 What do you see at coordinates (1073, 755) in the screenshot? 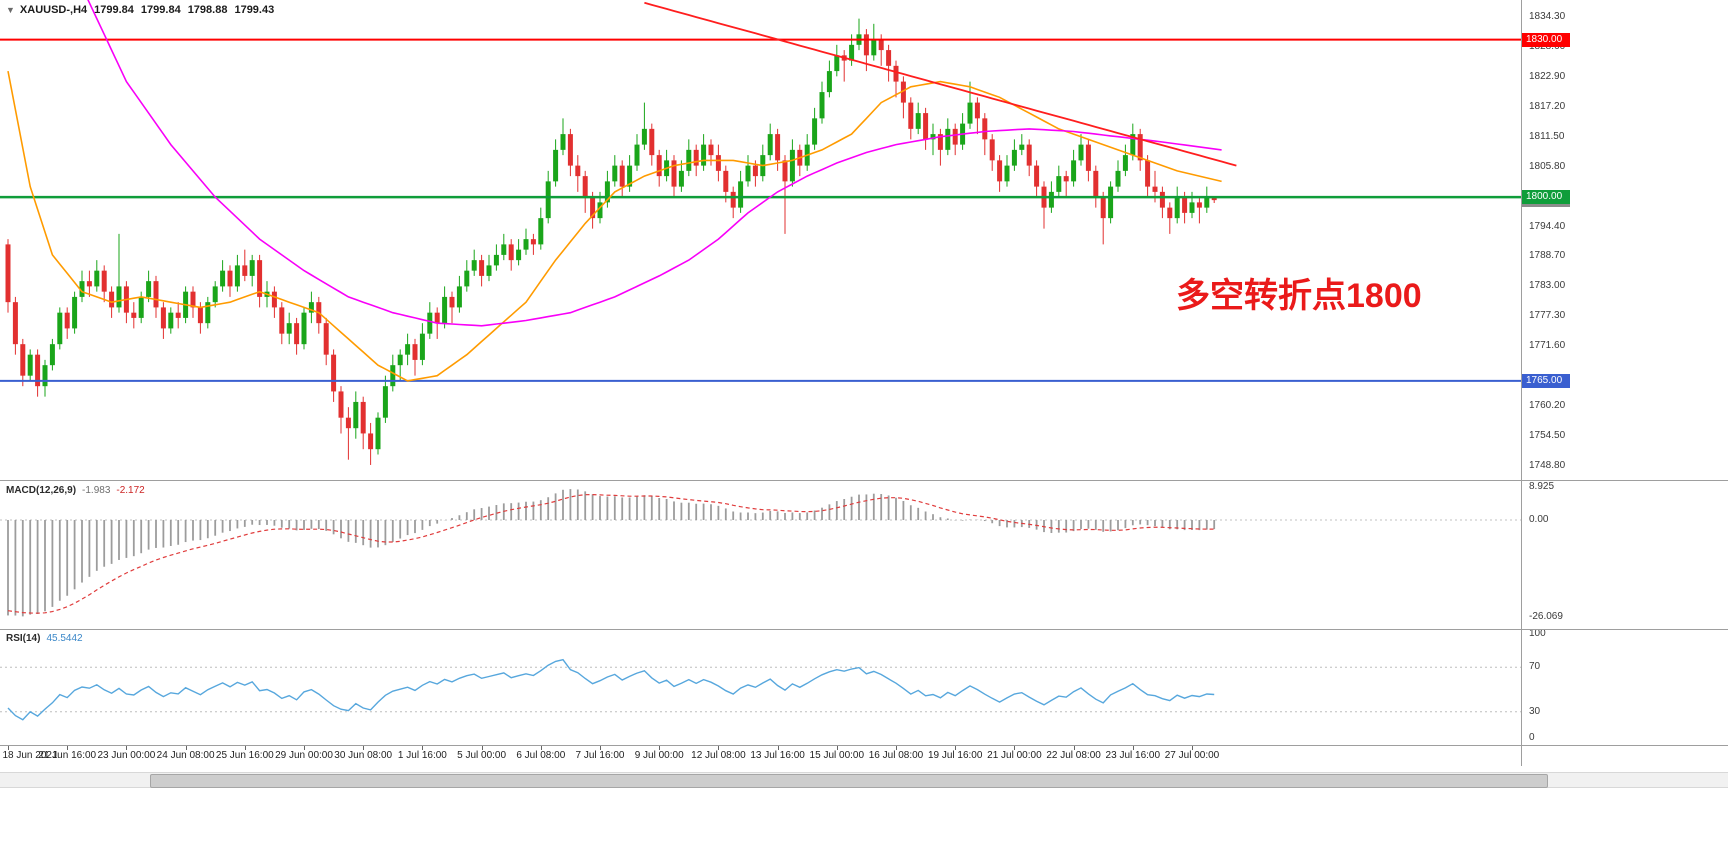
I see `time-axis-label: 22 Jul 08:00` at bounding box center [1073, 755].